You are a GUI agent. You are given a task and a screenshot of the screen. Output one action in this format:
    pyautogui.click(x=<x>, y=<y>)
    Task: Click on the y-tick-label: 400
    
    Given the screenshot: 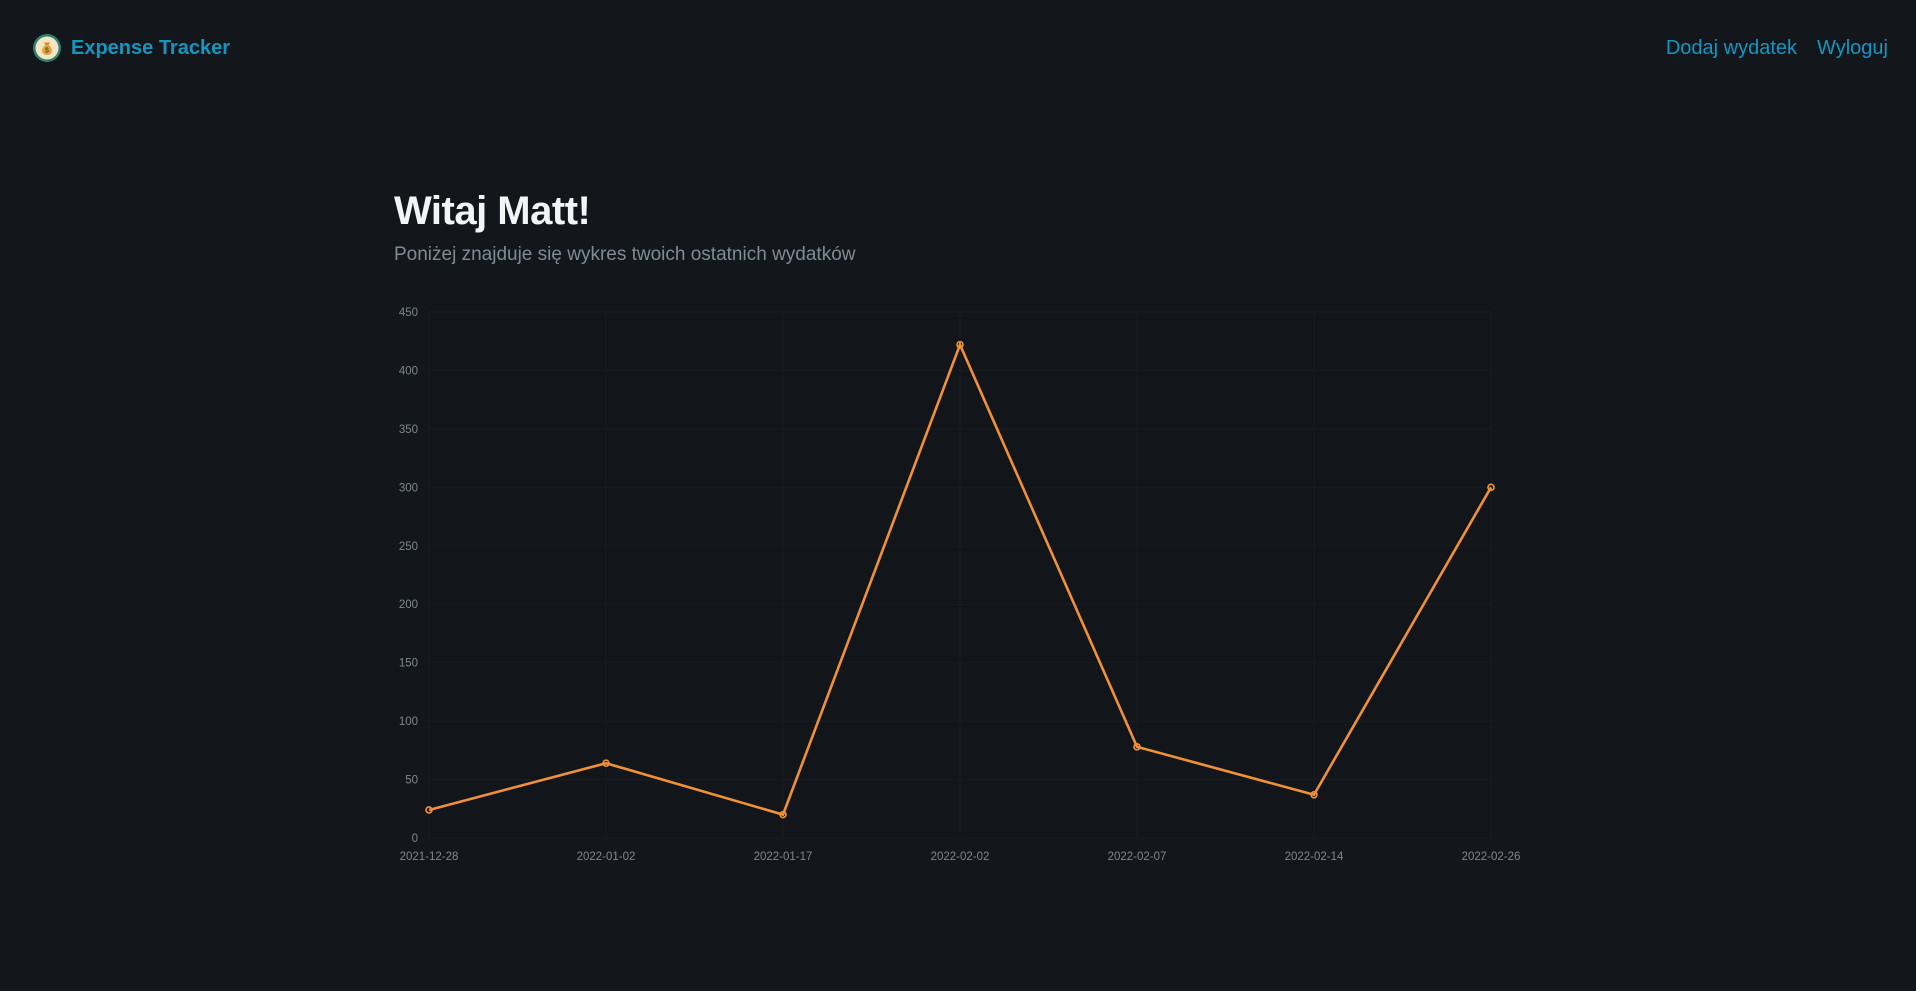 What is the action you would take?
    pyautogui.click(x=408, y=371)
    